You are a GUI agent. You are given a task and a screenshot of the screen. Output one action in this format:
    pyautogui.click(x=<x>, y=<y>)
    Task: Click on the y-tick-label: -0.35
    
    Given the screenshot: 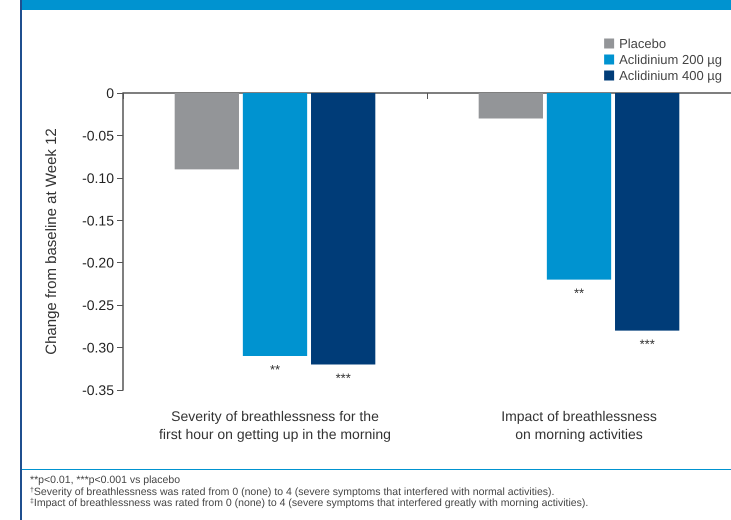 What is the action you would take?
    pyautogui.click(x=98, y=390)
    